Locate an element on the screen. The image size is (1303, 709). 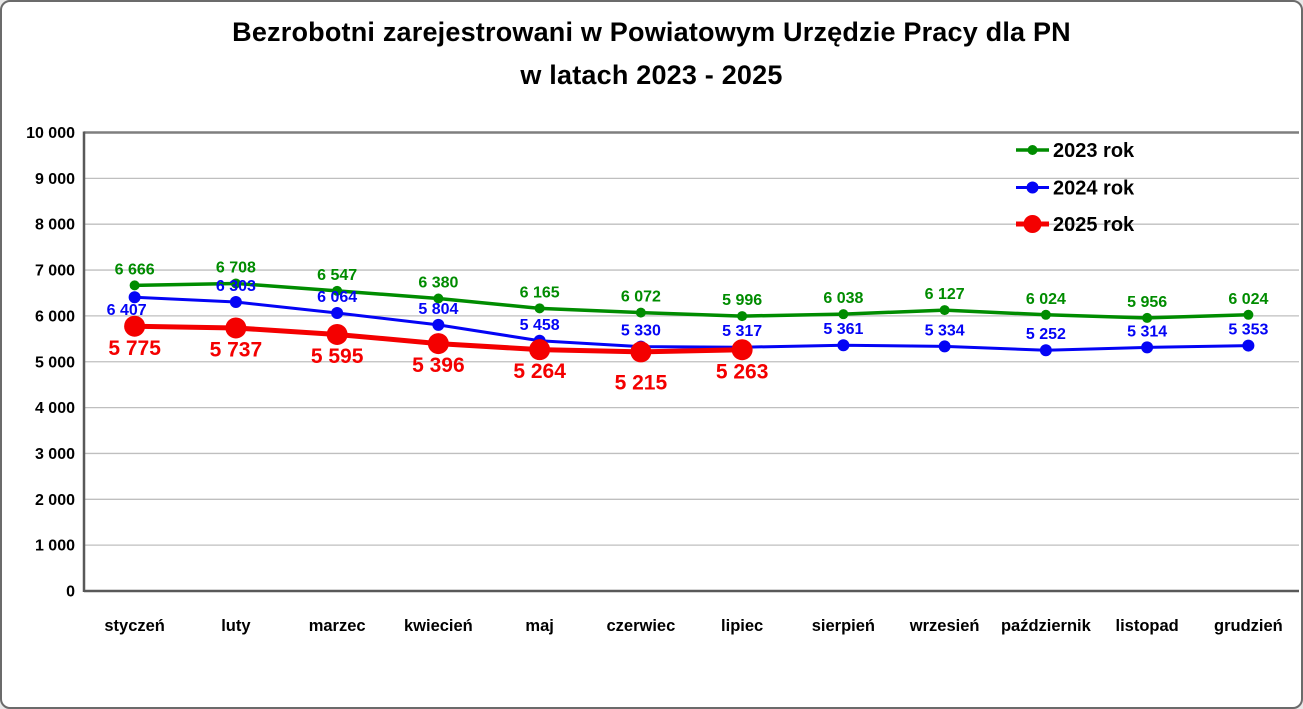
y-axis-tick-label: 7 000 is located at coordinates (55, 271).